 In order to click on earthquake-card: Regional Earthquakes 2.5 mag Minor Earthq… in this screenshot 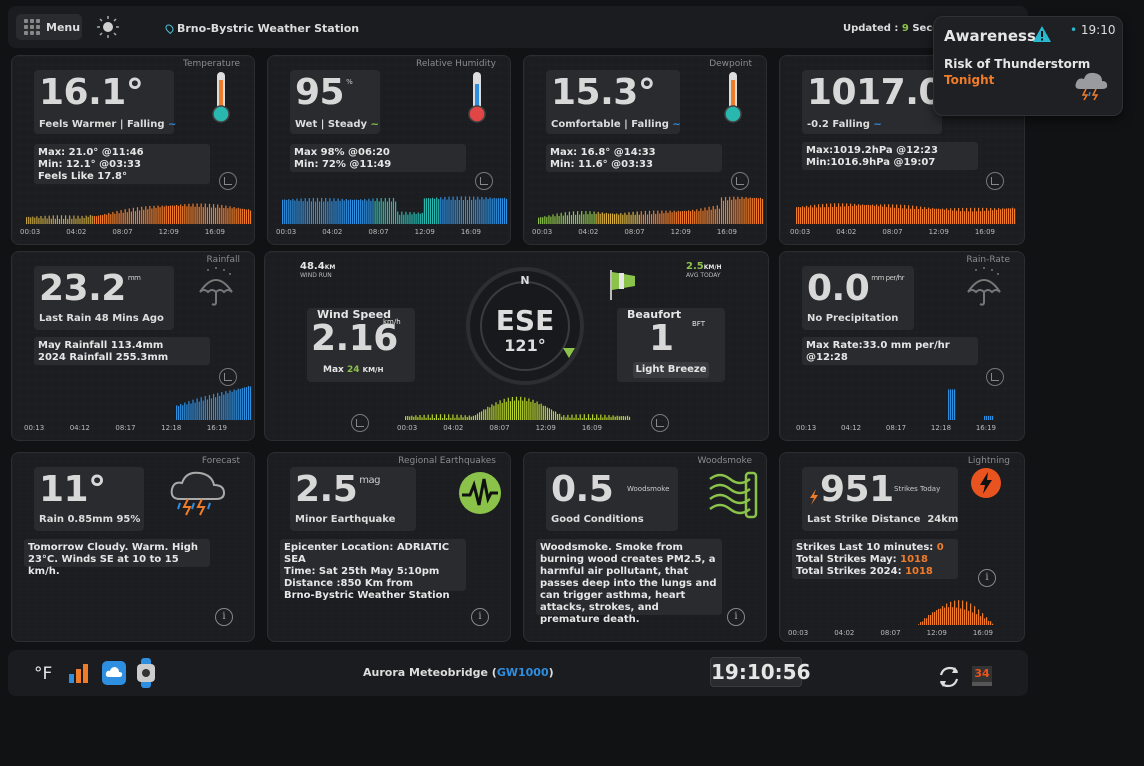, I will do `click(389, 547)`.